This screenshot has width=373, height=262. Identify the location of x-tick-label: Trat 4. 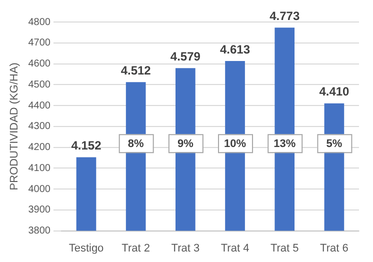
(235, 248).